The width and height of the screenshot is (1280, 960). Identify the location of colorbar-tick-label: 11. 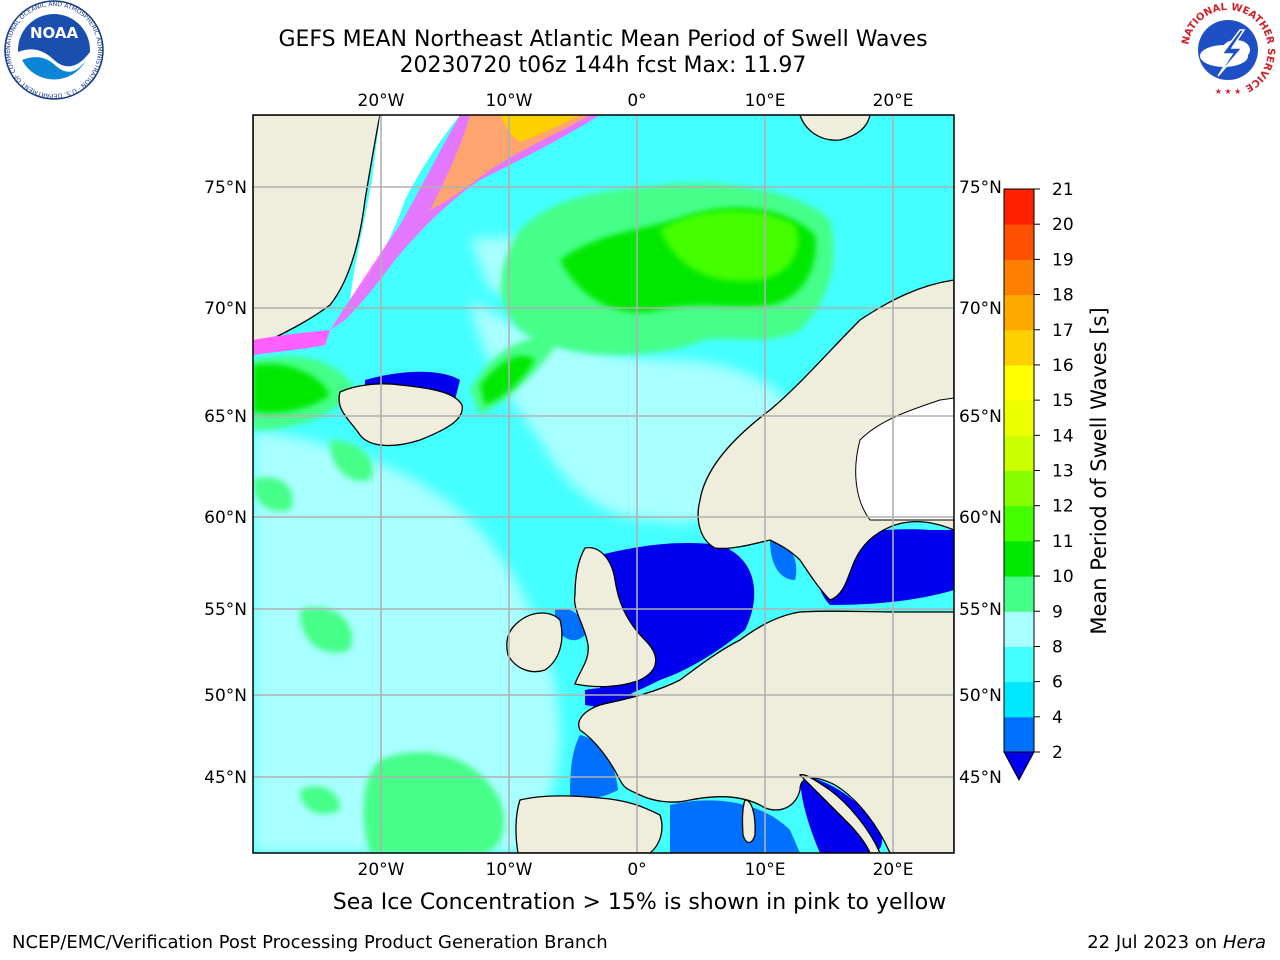
(1063, 542).